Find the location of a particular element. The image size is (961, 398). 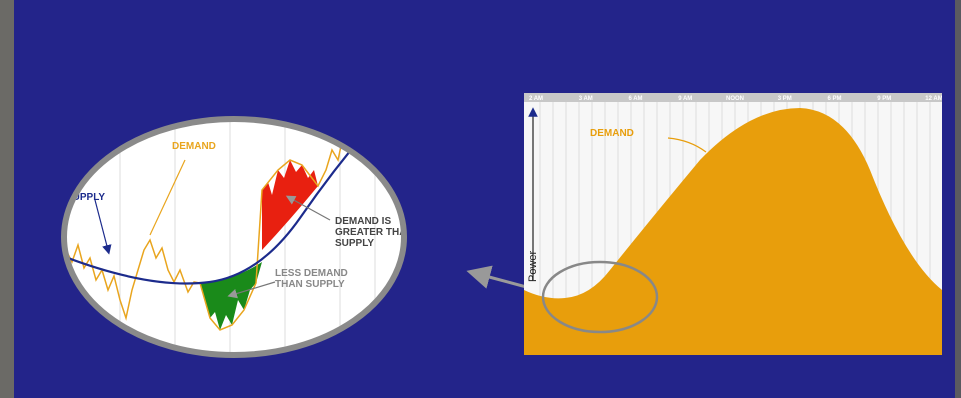

shortfall-label: LESS DEMAND THAN SUPPLY is located at coordinates (313, 279).